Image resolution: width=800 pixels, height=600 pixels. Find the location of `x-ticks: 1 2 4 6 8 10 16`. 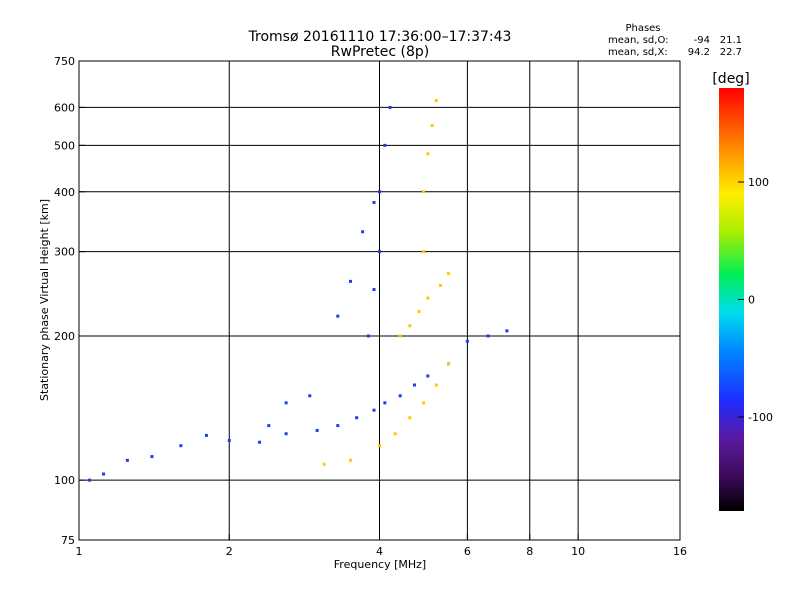

x-ticks: 1 2 4 6 8 10 16 is located at coordinates (381, 546).